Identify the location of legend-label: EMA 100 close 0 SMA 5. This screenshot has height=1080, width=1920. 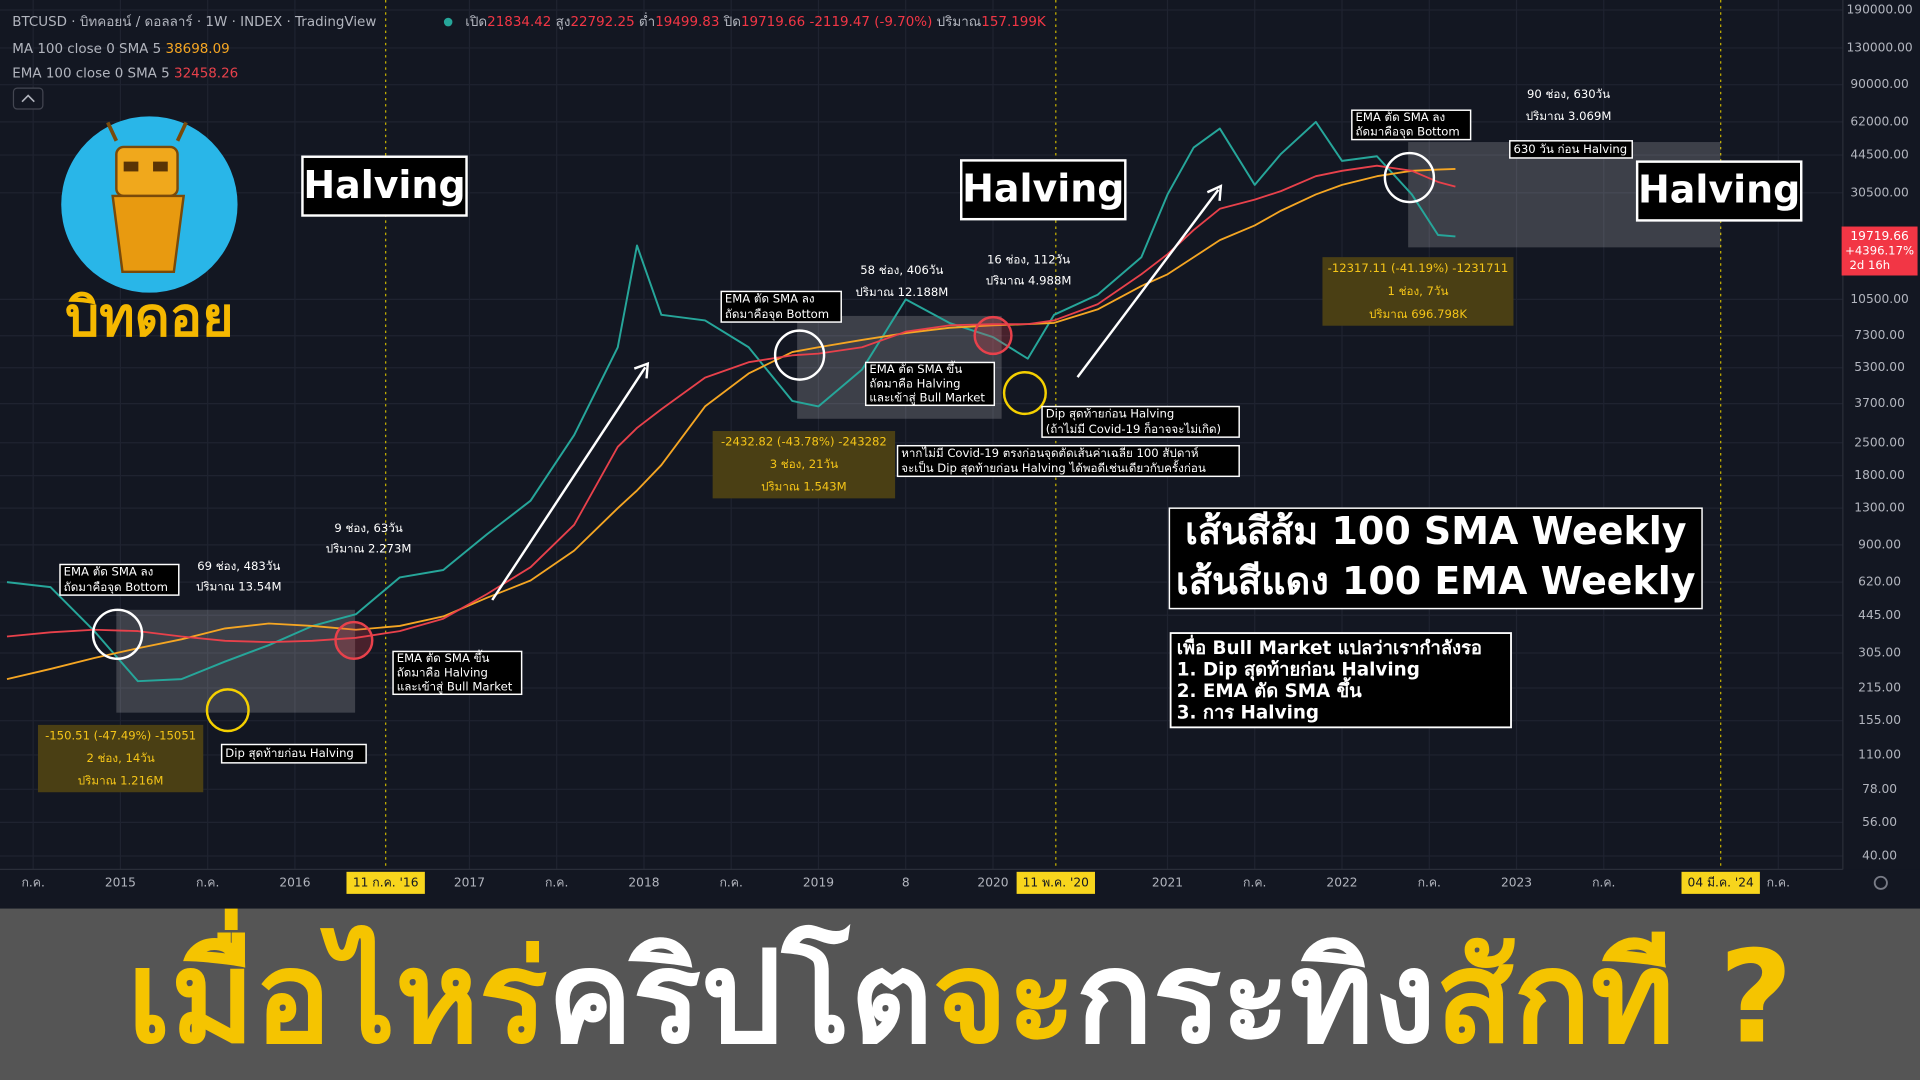
(91, 73).